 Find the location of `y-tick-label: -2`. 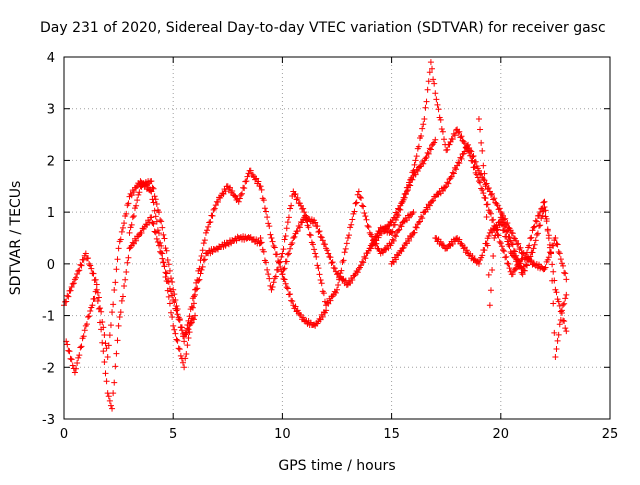

y-tick-label: -2 is located at coordinates (48, 368).